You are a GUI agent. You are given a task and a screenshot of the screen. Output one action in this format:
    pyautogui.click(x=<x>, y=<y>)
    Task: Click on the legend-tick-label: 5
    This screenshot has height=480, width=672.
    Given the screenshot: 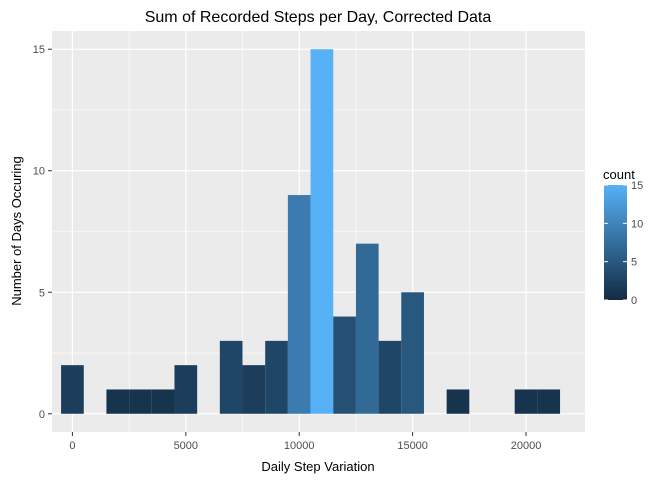 What is the action you would take?
    pyautogui.click(x=634, y=263)
    